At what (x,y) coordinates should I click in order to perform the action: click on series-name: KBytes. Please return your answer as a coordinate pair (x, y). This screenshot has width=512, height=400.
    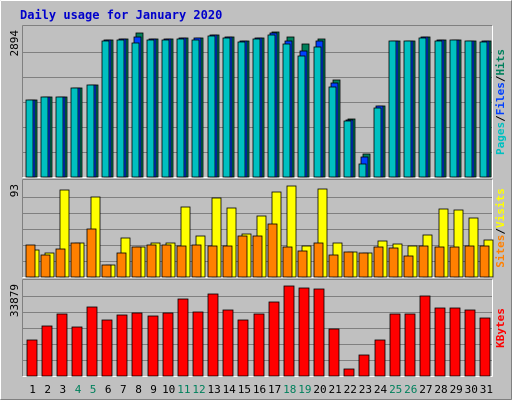
    Looking at the image, I should click on (500, 328).